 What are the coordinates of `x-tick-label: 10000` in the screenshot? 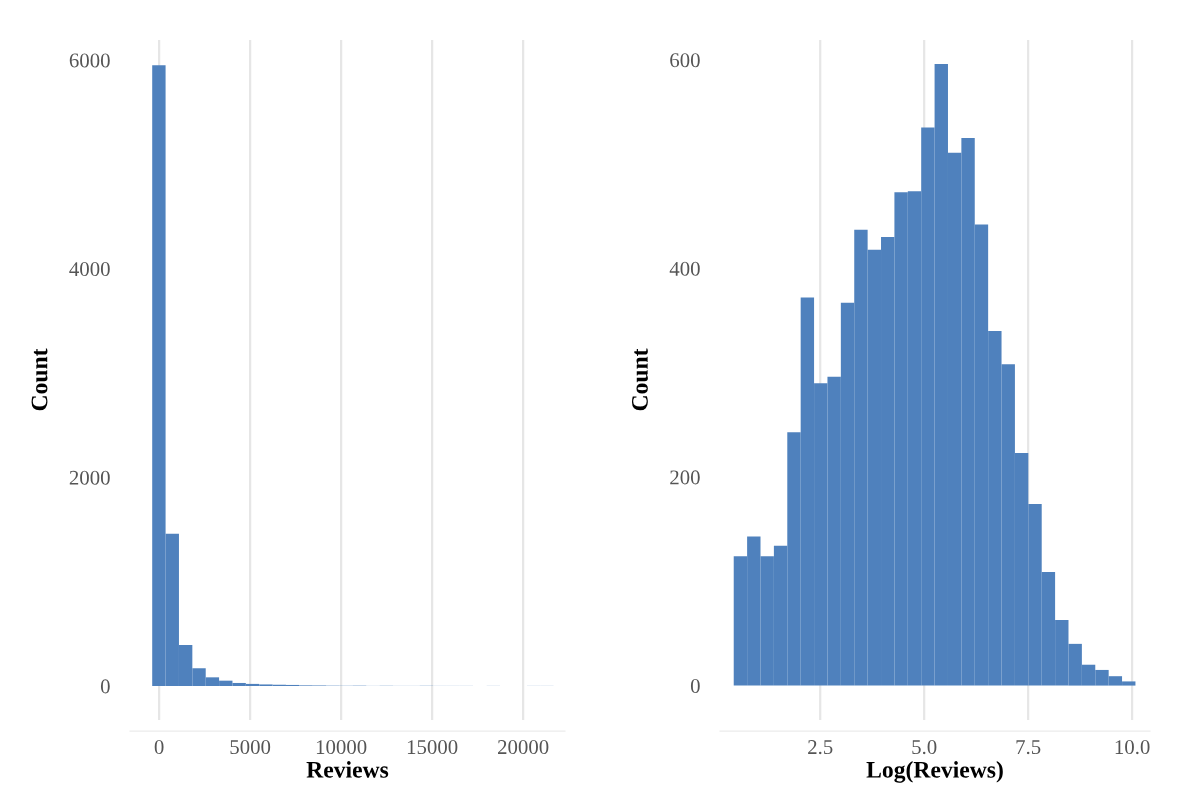 It's located at (341, 747).